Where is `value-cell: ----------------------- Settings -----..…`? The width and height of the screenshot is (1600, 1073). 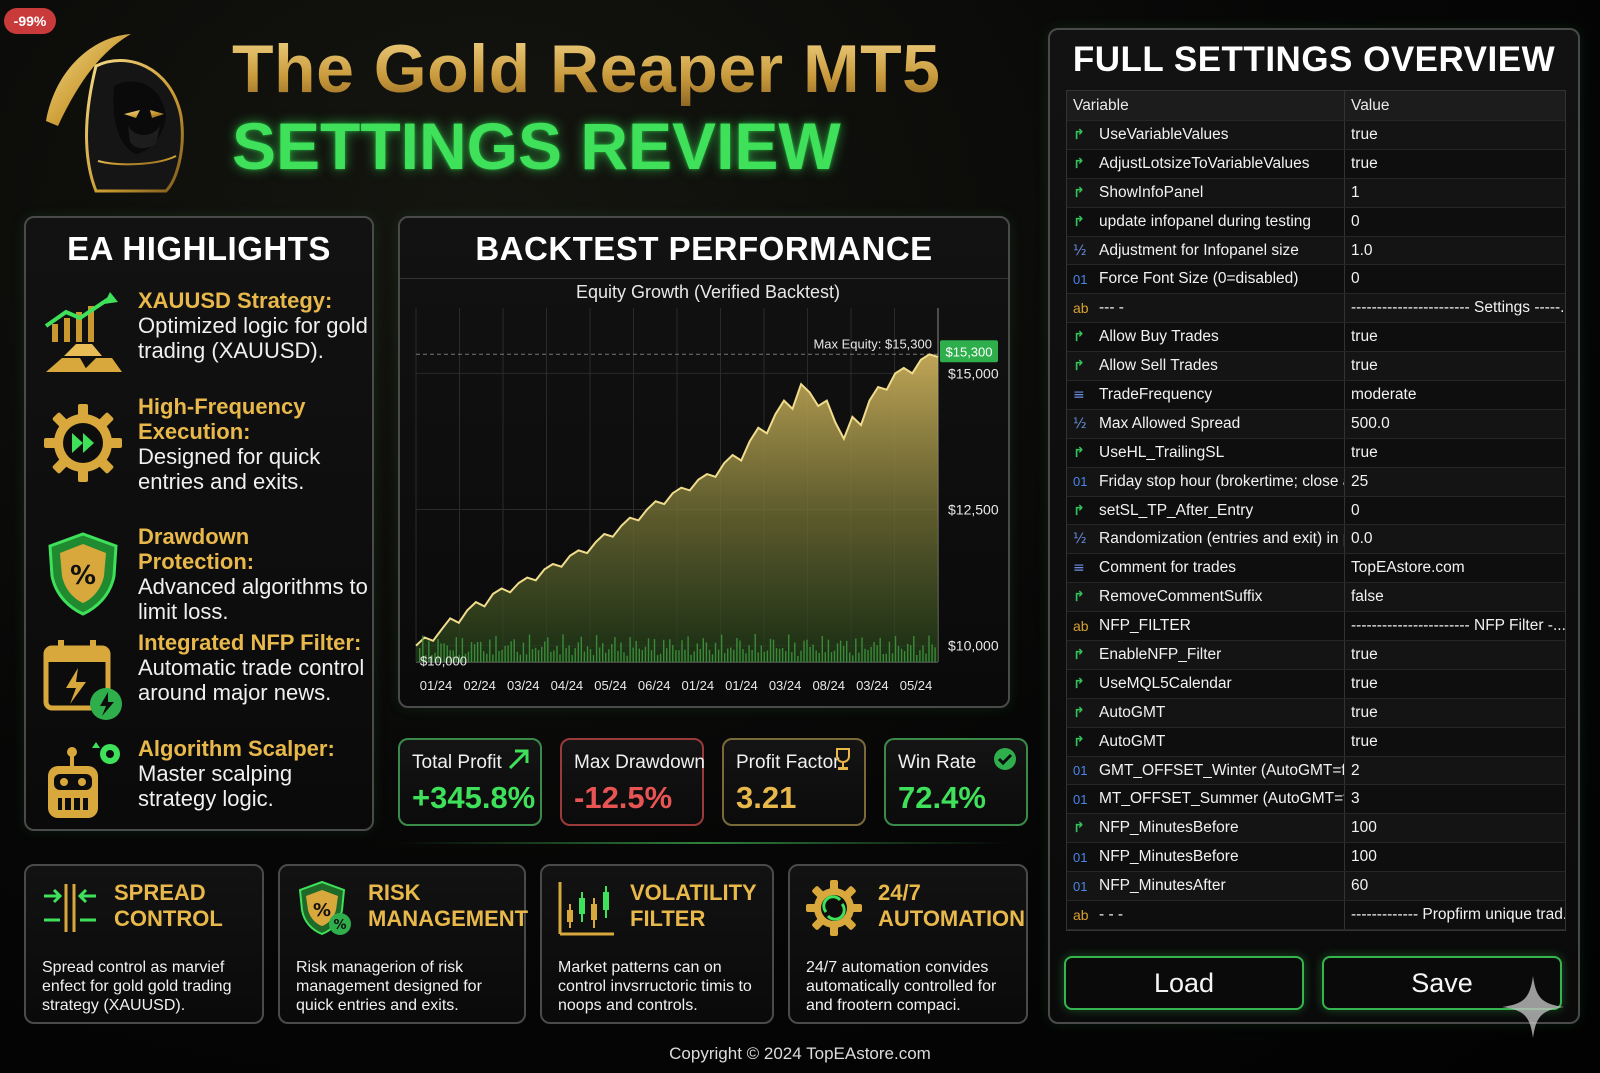 value-cell: ----------------------- Settings -----..… is located at coordinates (1458, 308).